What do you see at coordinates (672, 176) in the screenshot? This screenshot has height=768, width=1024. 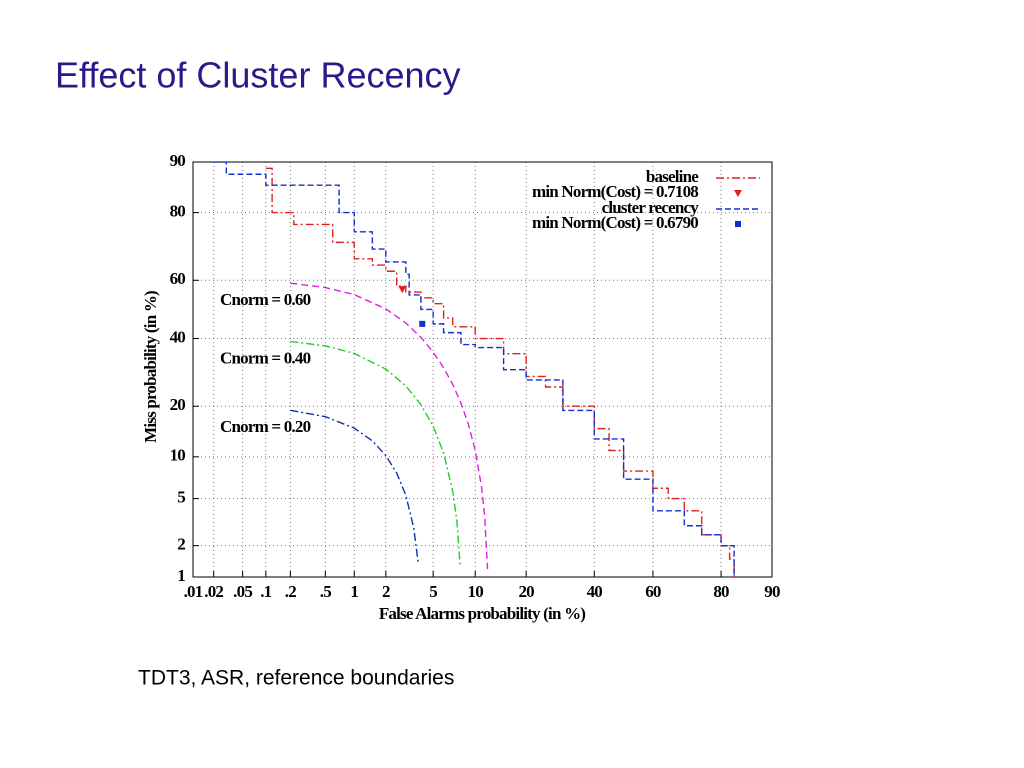 I see `legend-label: baseline` at bounding box center [672, 176].